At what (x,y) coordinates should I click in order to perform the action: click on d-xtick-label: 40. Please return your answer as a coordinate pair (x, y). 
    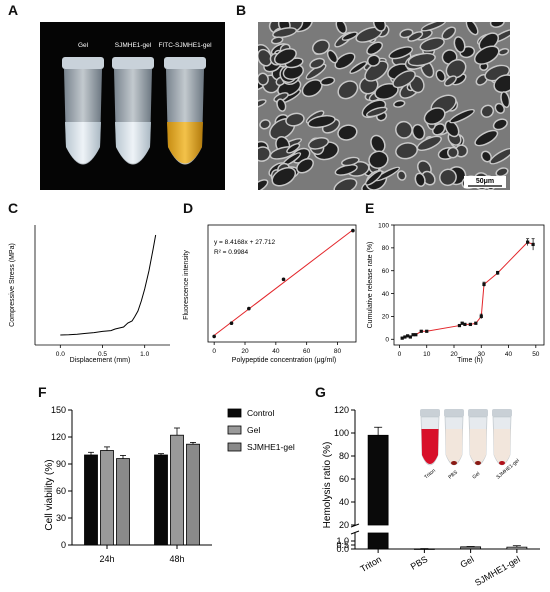
    Looking at the image, I should click on (276, 351).